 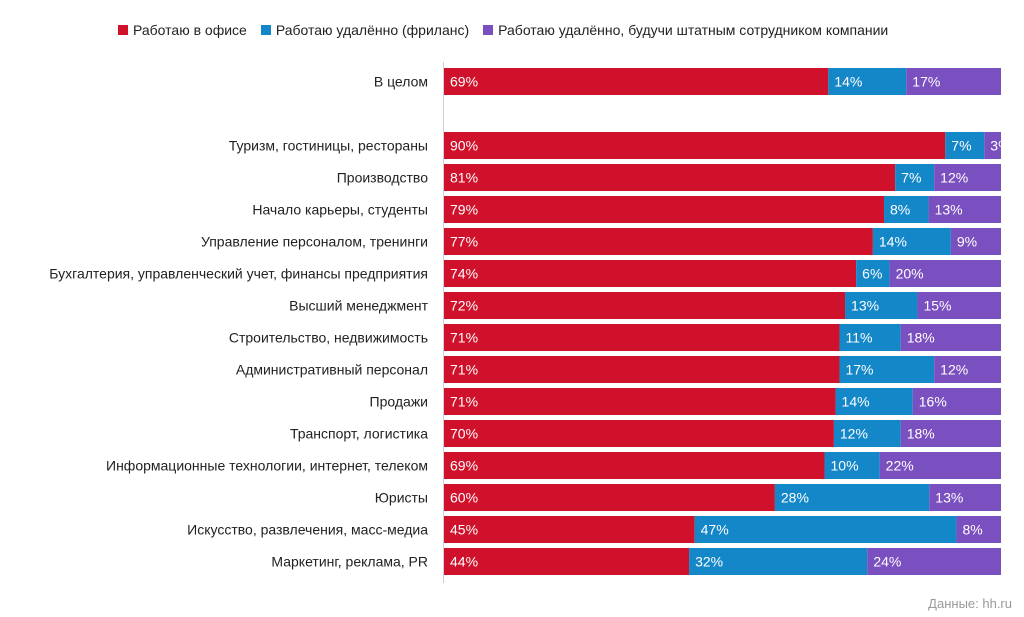 I want to click on bar-row: Туризм, гостиницы, рестораны 90% 7% 3%, so click(x=620, y=145).